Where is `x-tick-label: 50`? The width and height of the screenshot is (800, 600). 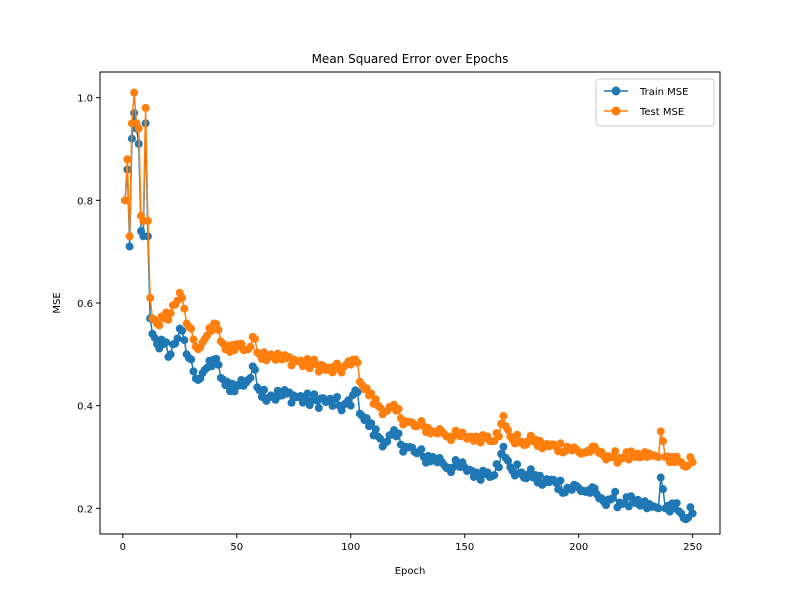
x-tick-label: 50 is located at coordinates (236, 547).